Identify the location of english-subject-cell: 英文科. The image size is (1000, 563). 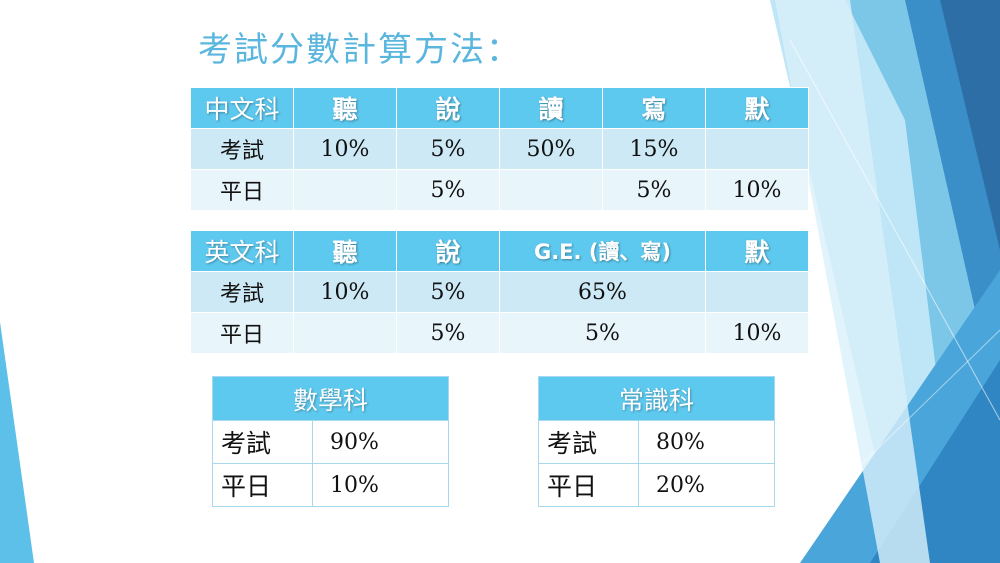
(242, 251).